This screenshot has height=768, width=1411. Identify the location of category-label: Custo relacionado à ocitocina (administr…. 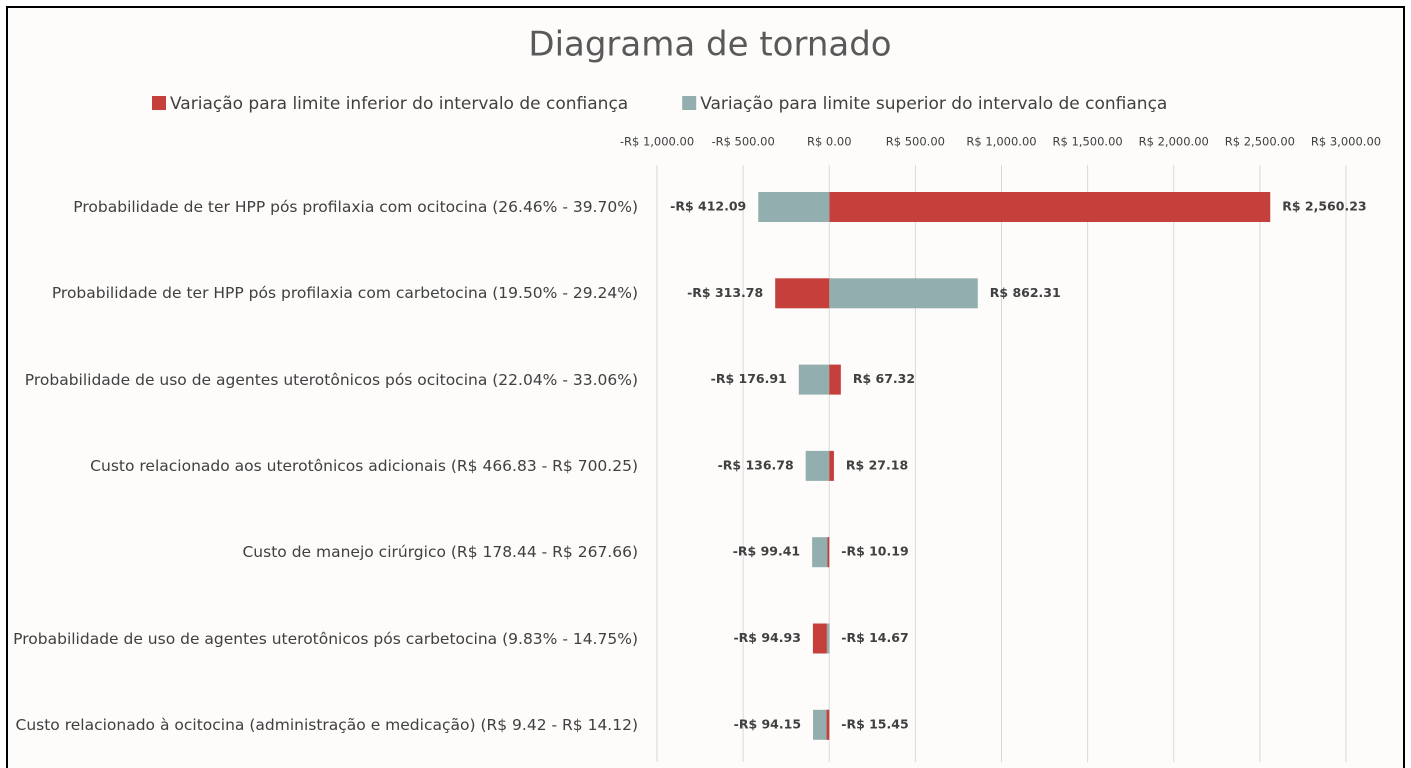
(327, 724).